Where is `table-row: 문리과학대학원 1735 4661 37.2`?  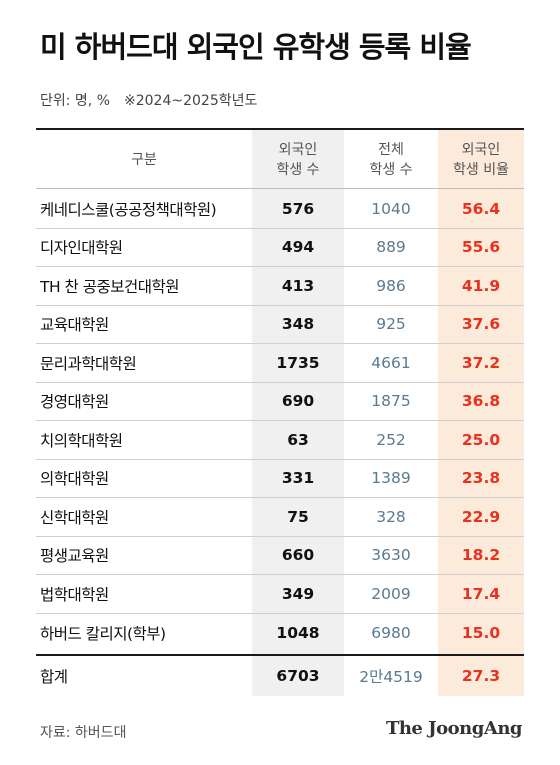
table-row: 문리과학대학원 1735 4661 37.2 is located at coordinates (280, 363).